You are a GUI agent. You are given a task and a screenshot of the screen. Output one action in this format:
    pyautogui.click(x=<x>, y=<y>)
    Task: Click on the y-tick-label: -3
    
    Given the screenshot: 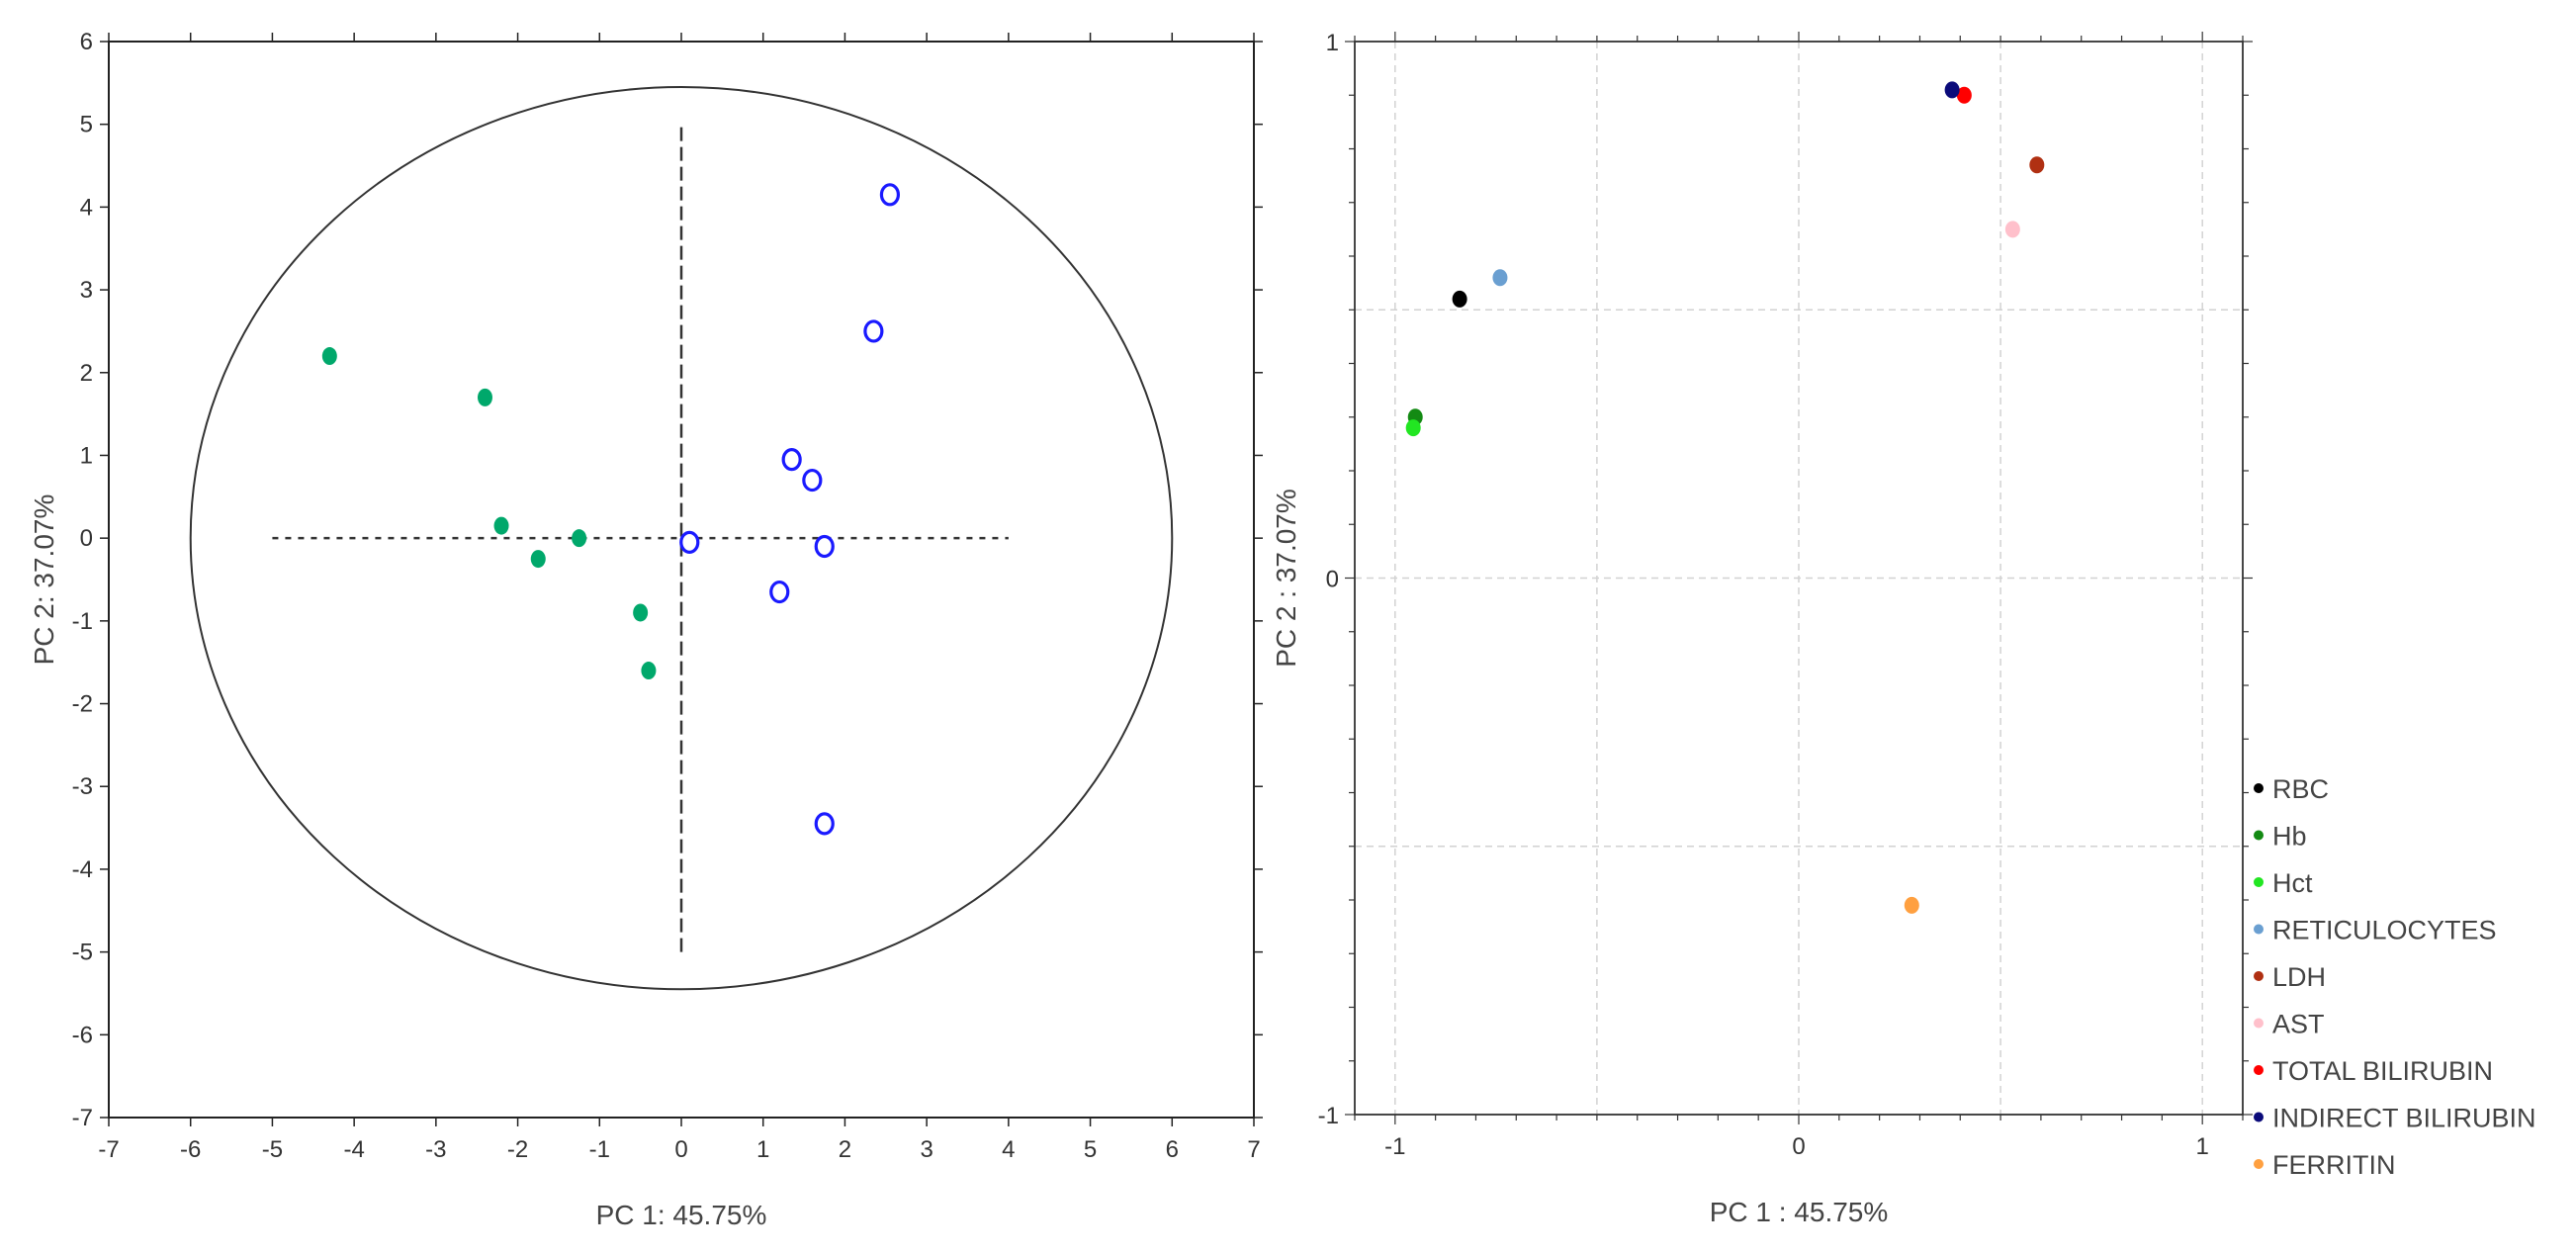 What is the action you would take?
    pyautogui.click(x=82, y=787)
    